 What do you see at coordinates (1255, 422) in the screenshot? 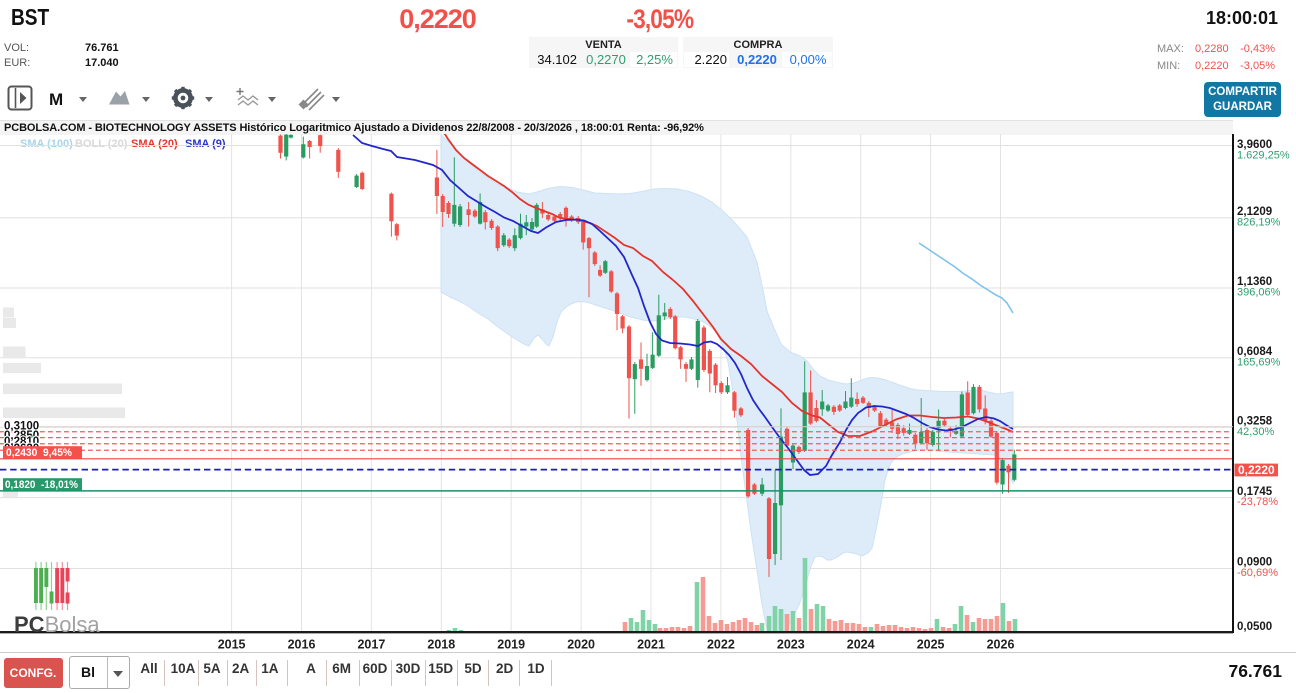
I see `svg-text: 0,3258` at bounding box center [1255, 422].